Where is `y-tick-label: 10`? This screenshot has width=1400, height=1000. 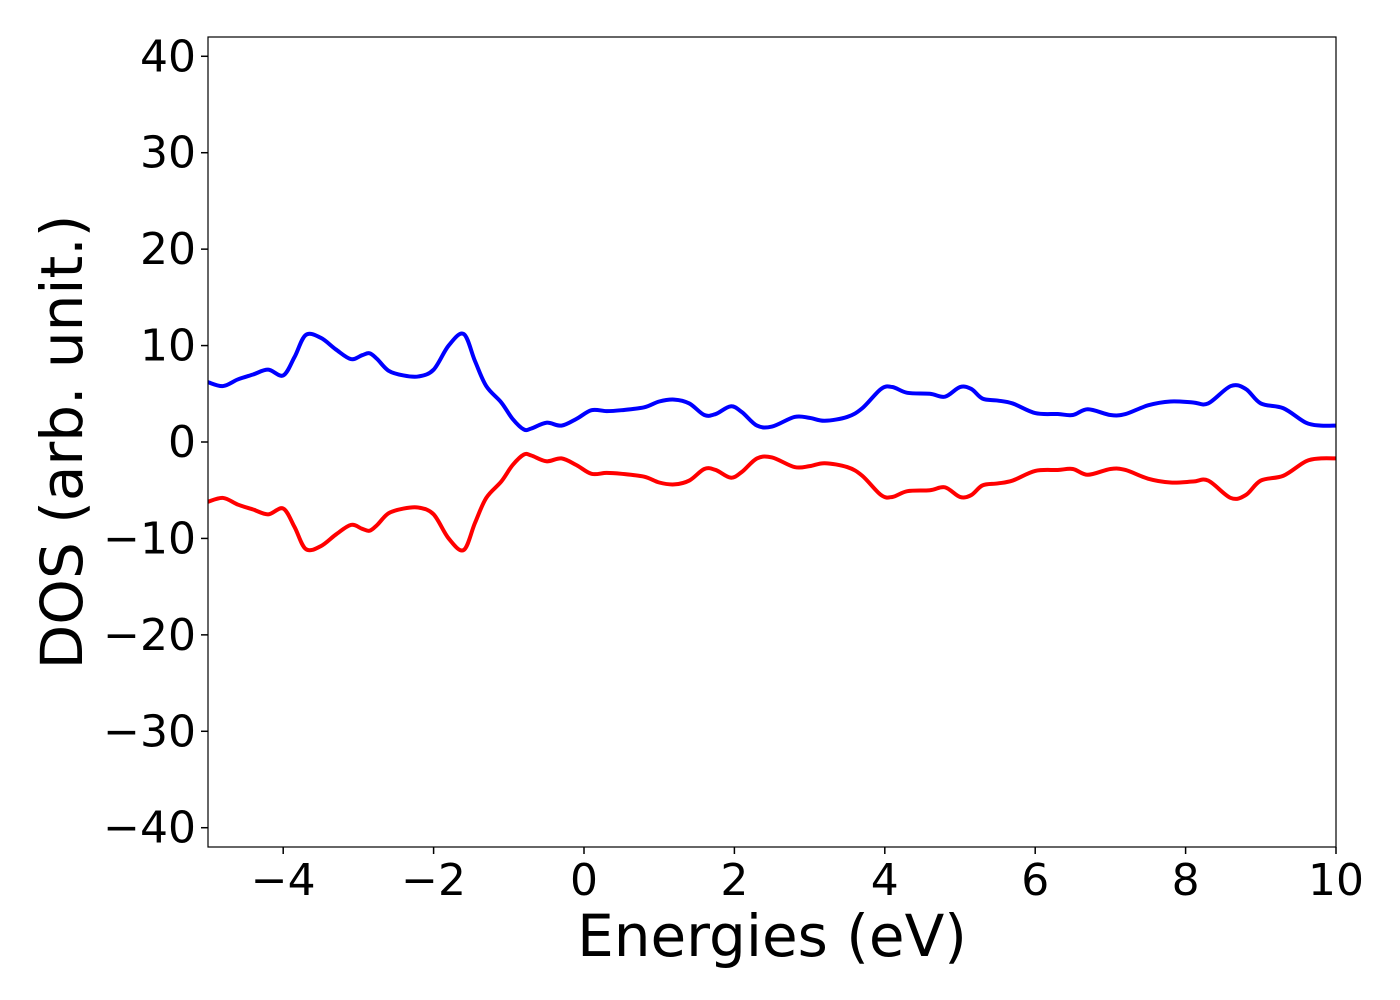
y-tick-label: 10 is located at coordinates (168, 346).